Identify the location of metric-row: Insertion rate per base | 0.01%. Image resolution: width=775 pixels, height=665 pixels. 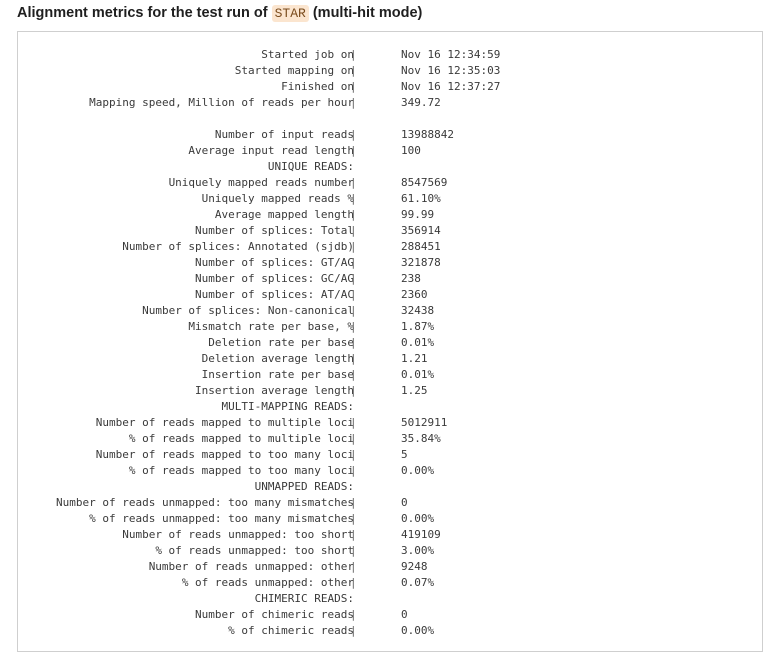
(390, 375).